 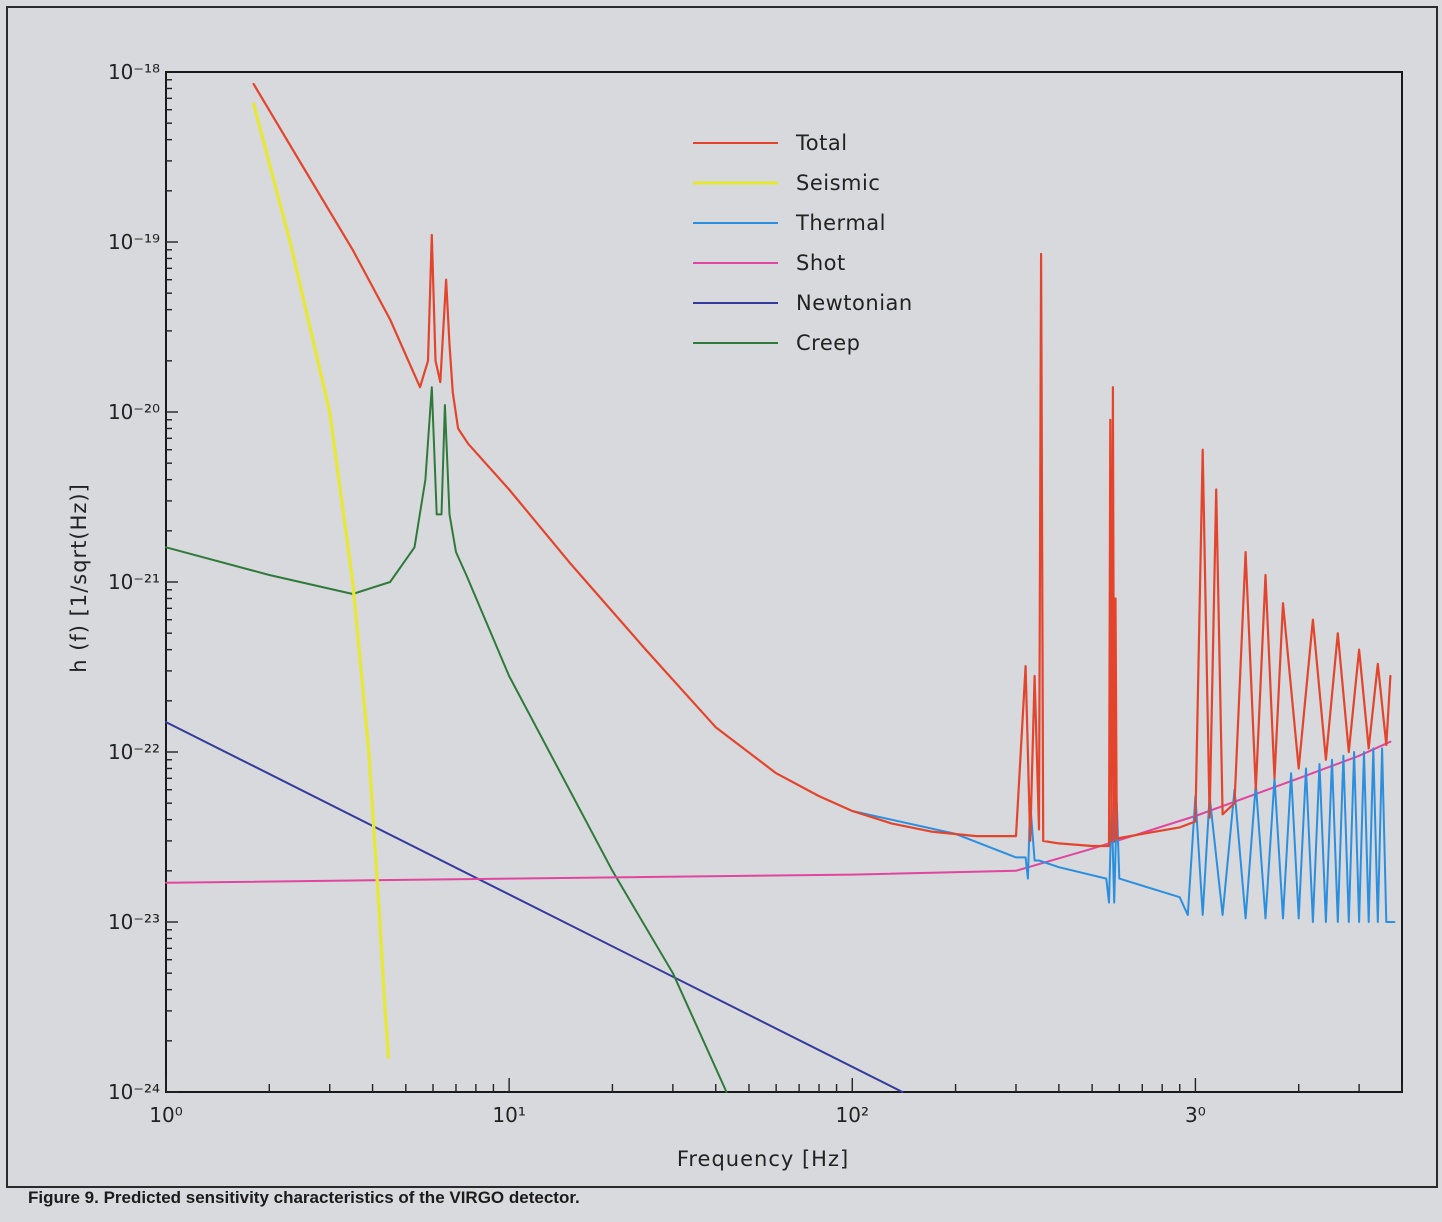 I want to click on x-tick-label: 10², so click(x=852, y=1115).